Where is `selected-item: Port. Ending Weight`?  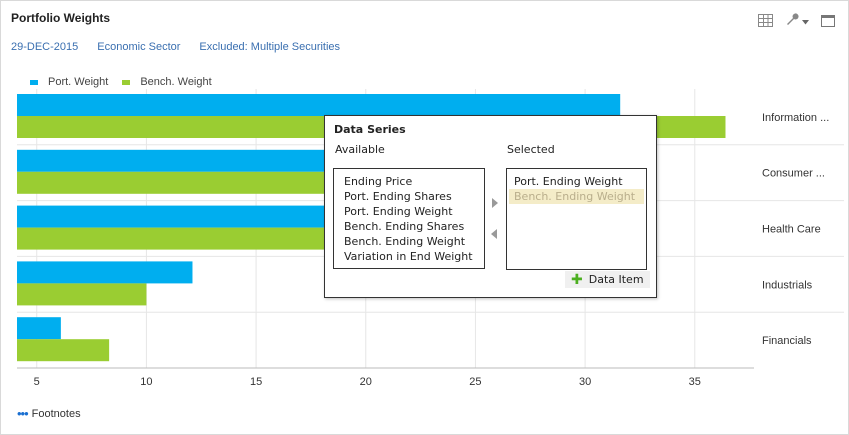 selected-item: Port. Ending Weight is located at coordinates (568, 181).